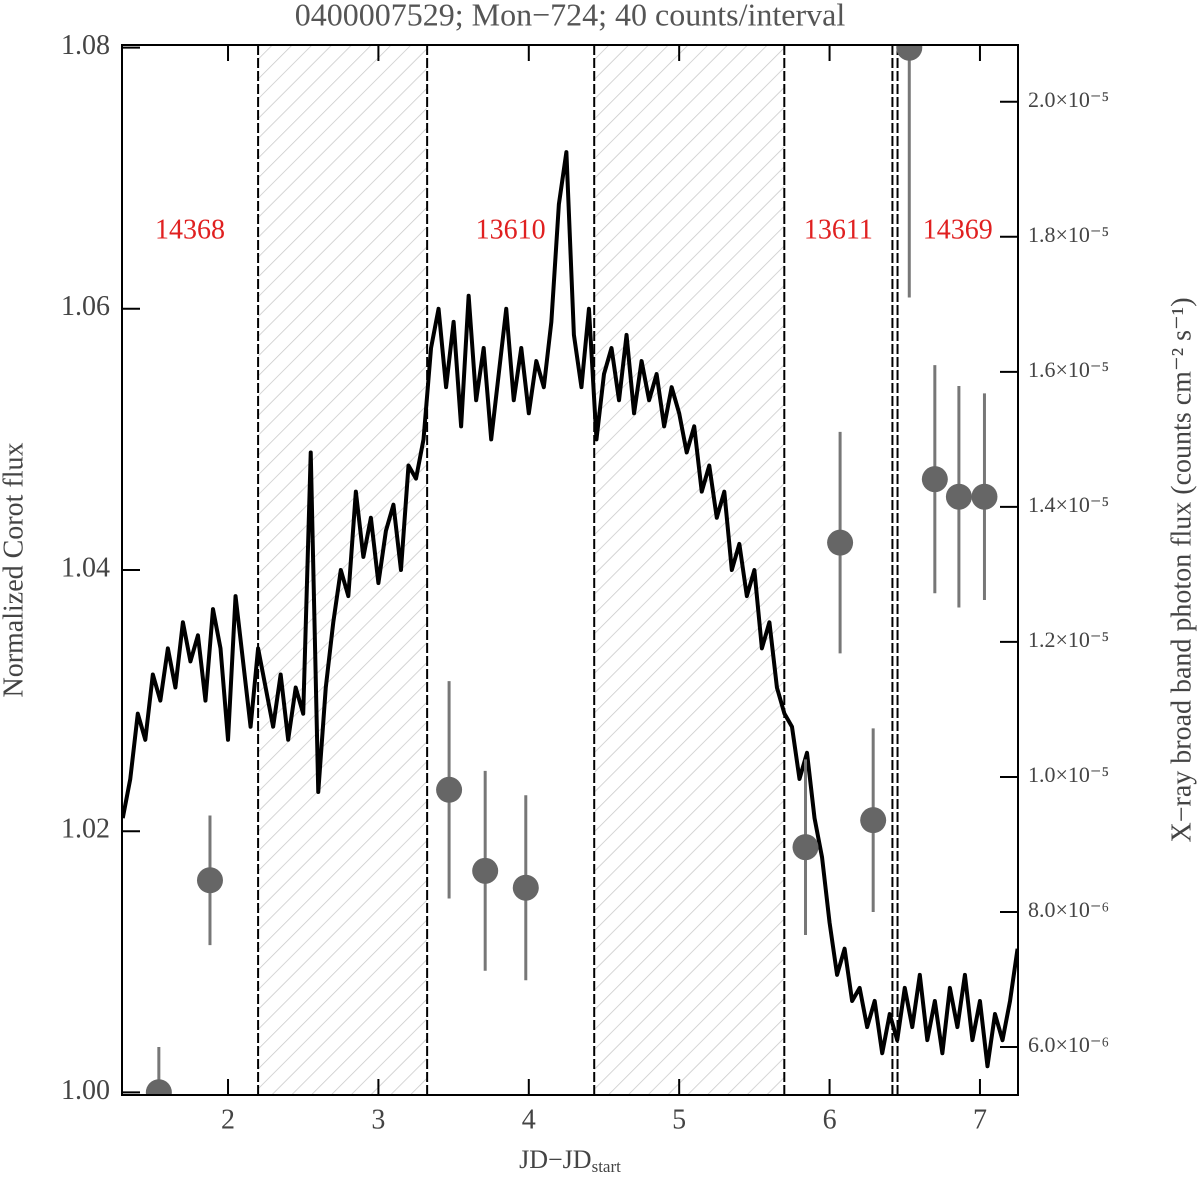  I want to click on y-tick-label: 1.02, so click(85, 829).